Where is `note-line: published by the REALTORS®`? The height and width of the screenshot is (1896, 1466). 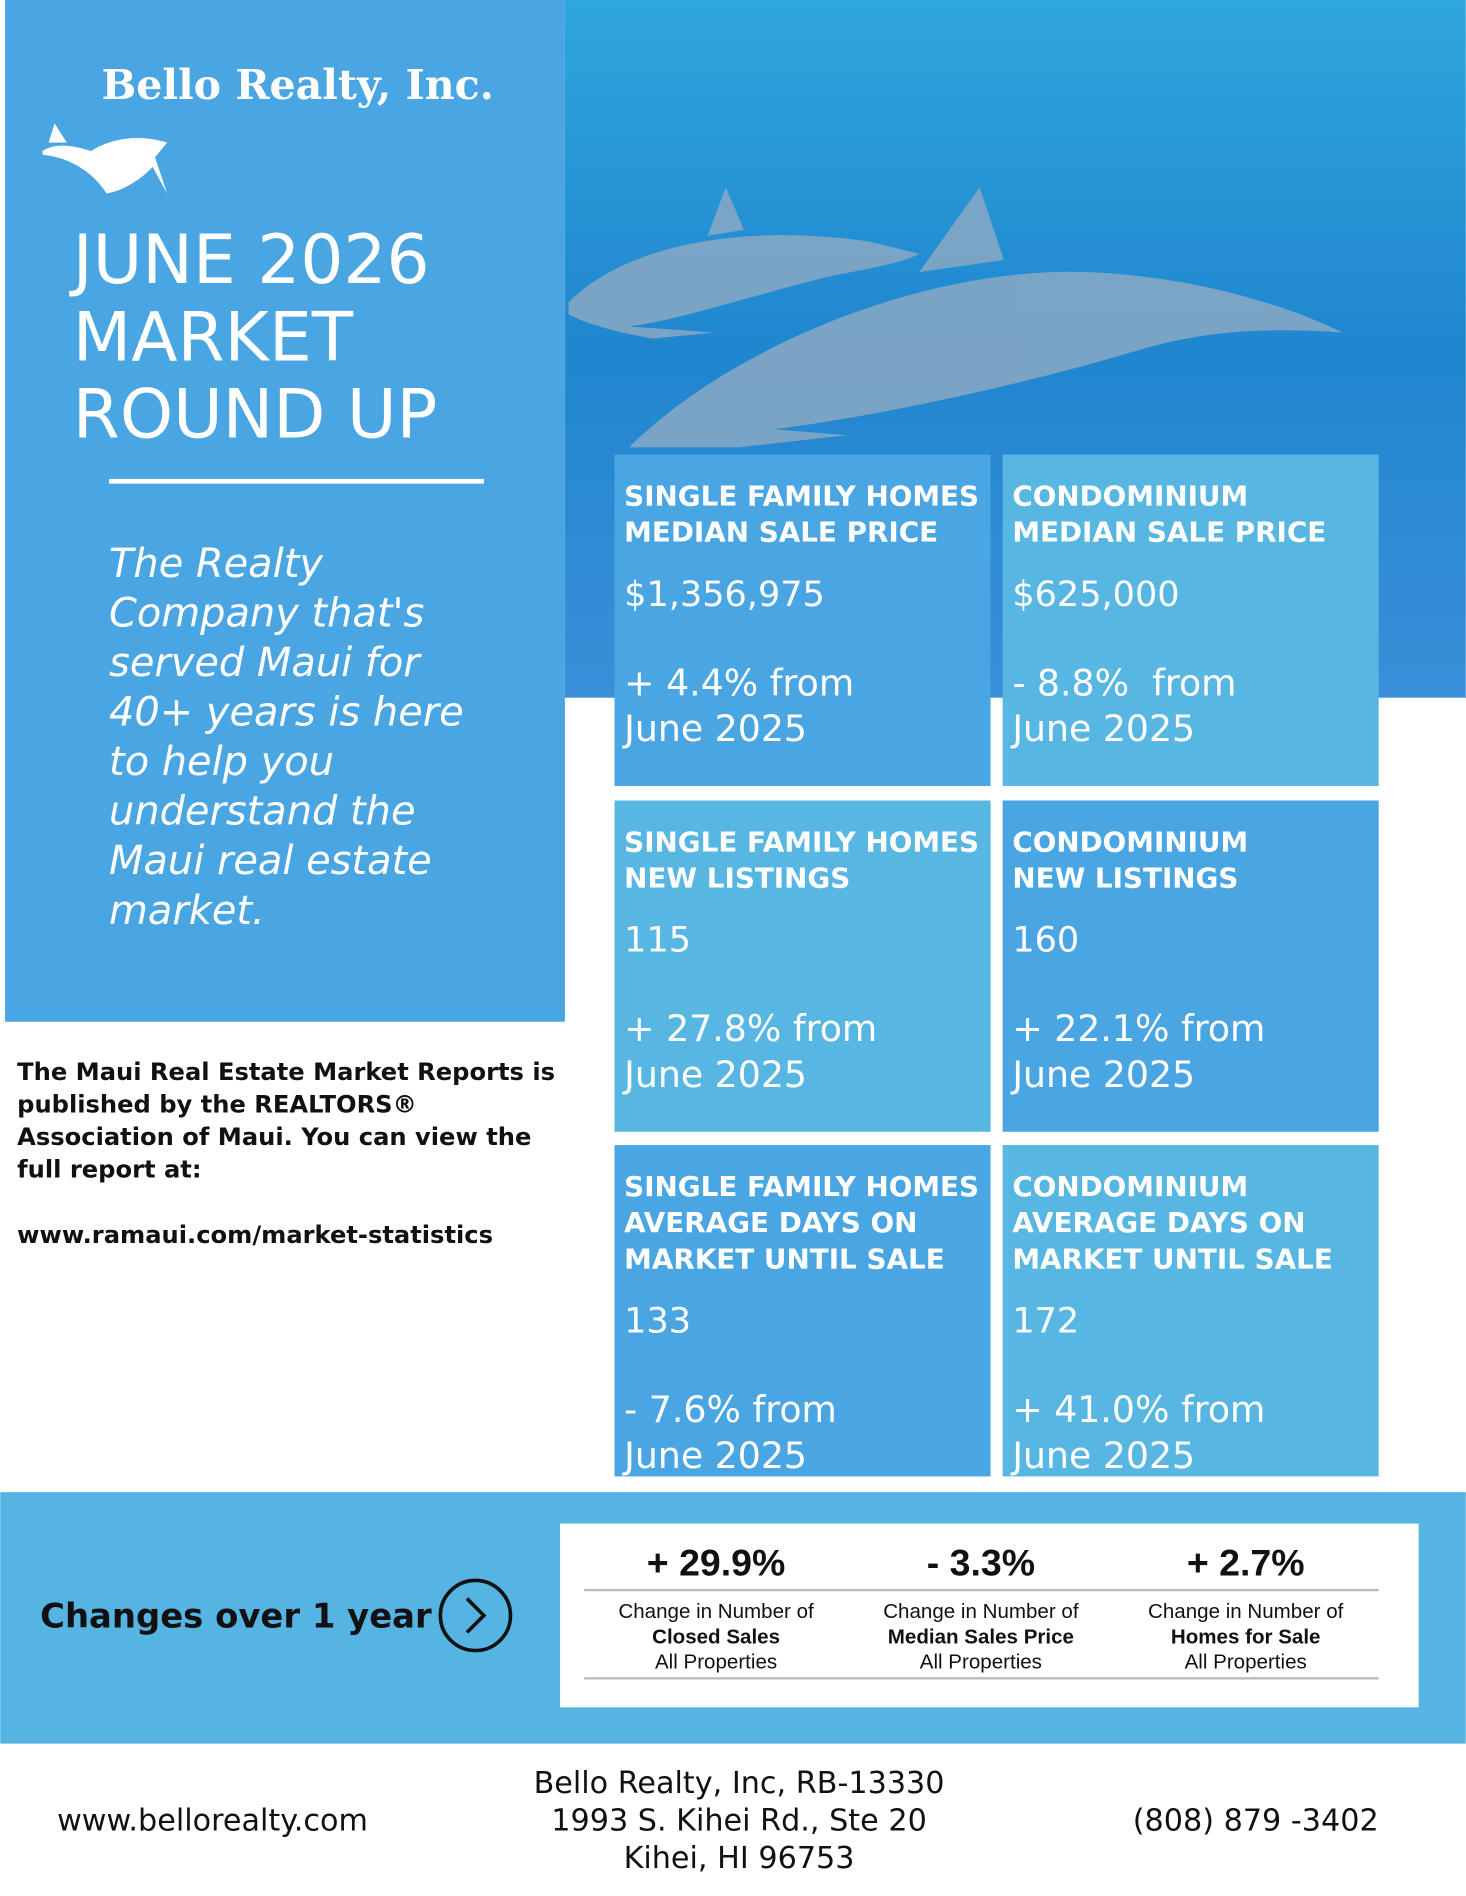 note-line: published by the REALTORS® is located at coordinates (217, 1104).